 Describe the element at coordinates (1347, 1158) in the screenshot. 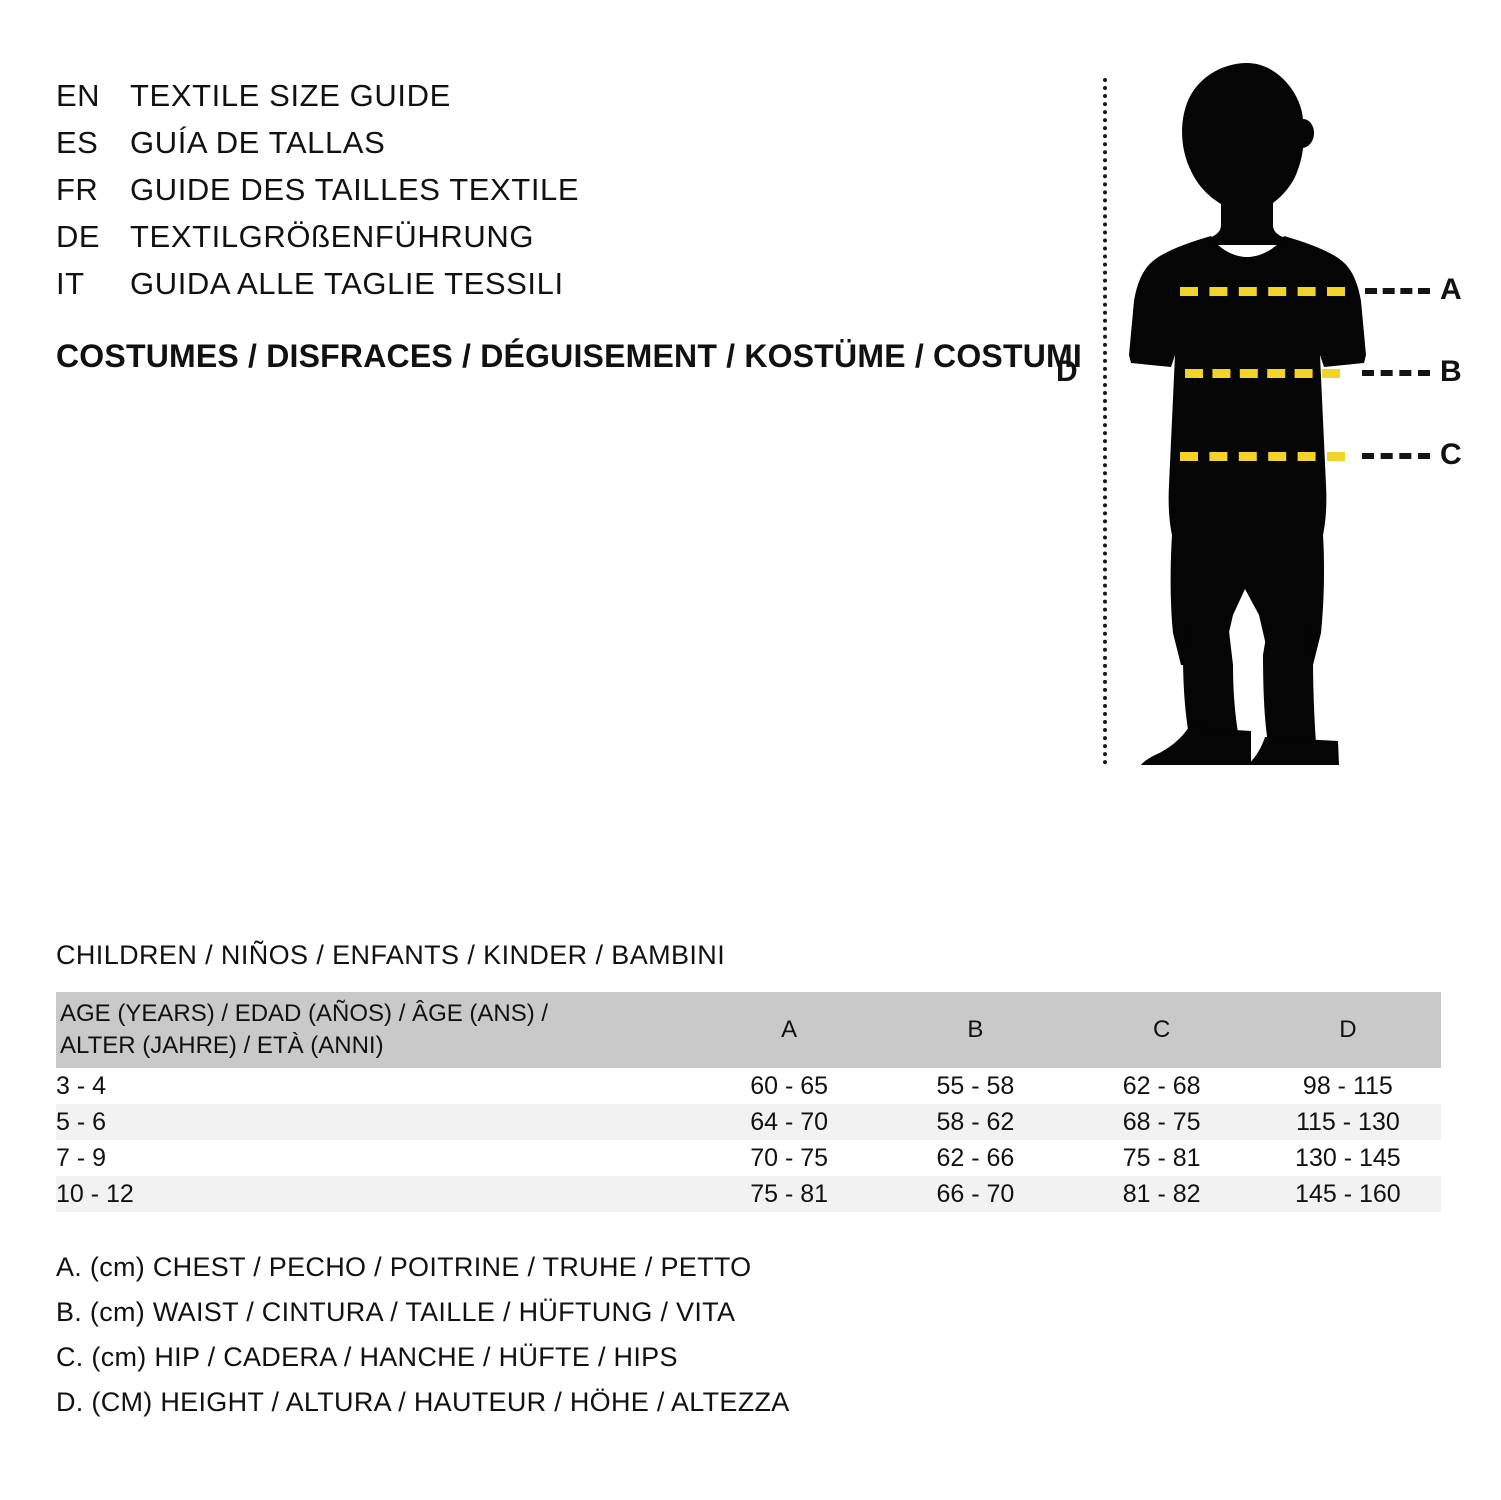

I see `cell-d: 130 - 145` at that location.